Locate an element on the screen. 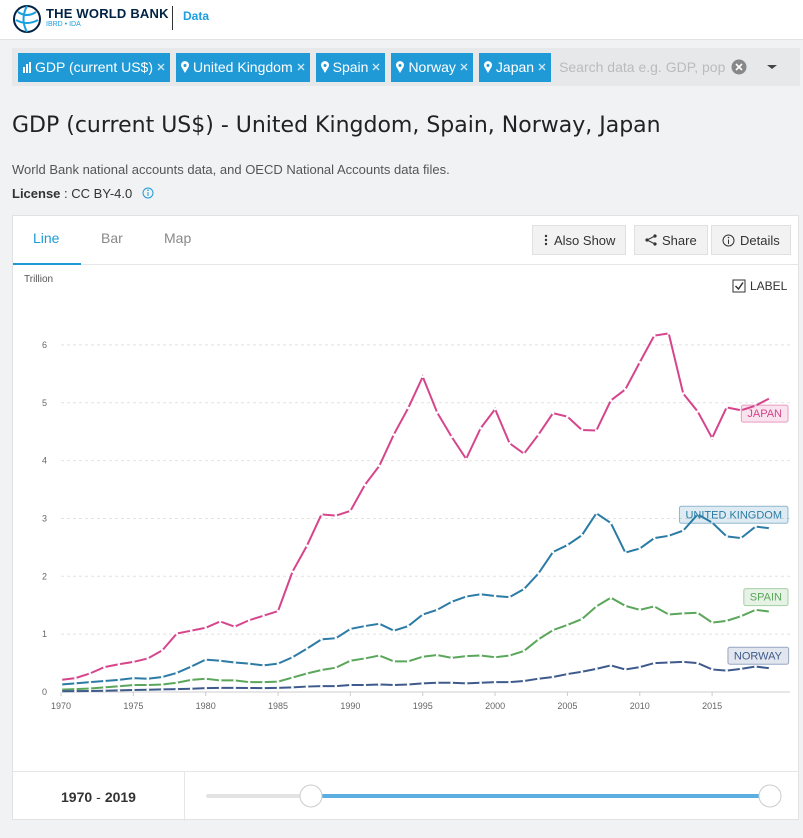 This screenshot has width=803, height=838. filter-chip: Japan is located at coordinates (515, 67).